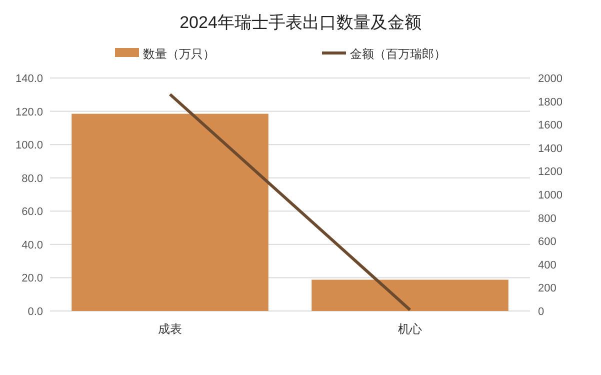 Image resolution: width=601 pixels, height=375 pixels. What do you see at coordinates (32, 278) in the screenshot?
I see `y-tick-label: 20.0` at bounding box center [32, 278].